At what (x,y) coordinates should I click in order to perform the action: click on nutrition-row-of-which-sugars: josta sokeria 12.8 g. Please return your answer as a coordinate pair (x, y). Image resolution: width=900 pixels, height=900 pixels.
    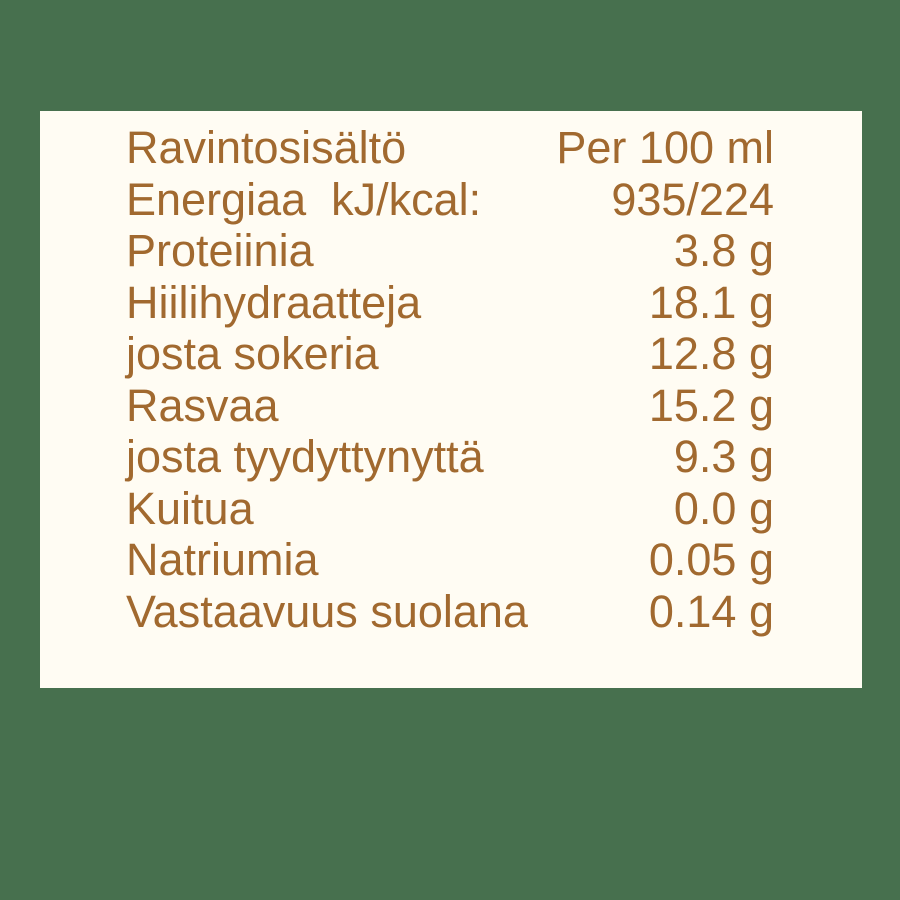
    Looking at the image, I should click on (450, 354).